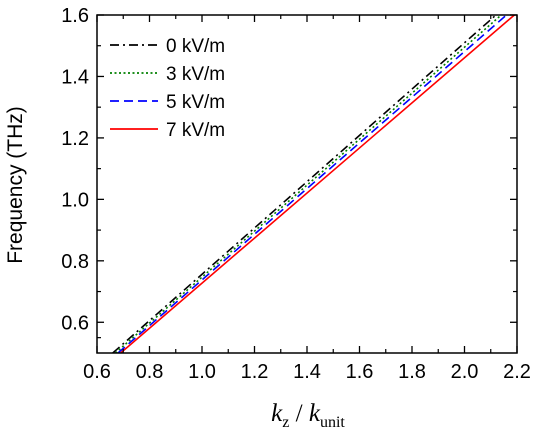 This screenshot has width=550, height=438. I want to click on legend-label-0: 0 kV/m, so click(195, 46).